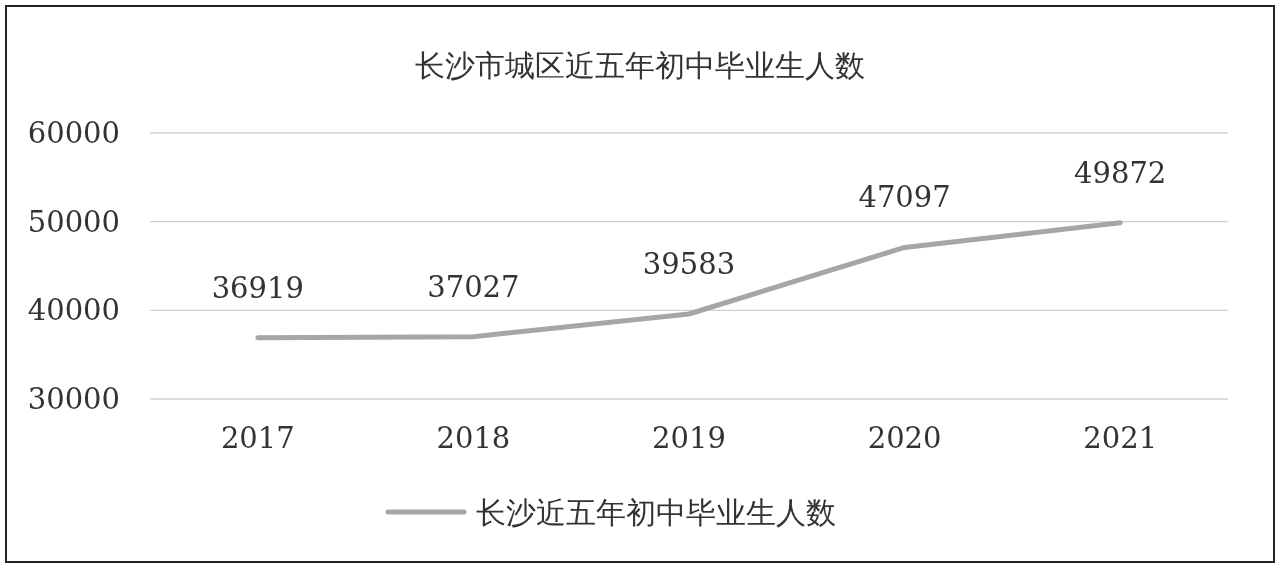 The height and width of the screenshot is (568, 1280). Describe the element at coordinates (689, 438) in the screenshot. I see `x-tick-label: 2019` at that location.